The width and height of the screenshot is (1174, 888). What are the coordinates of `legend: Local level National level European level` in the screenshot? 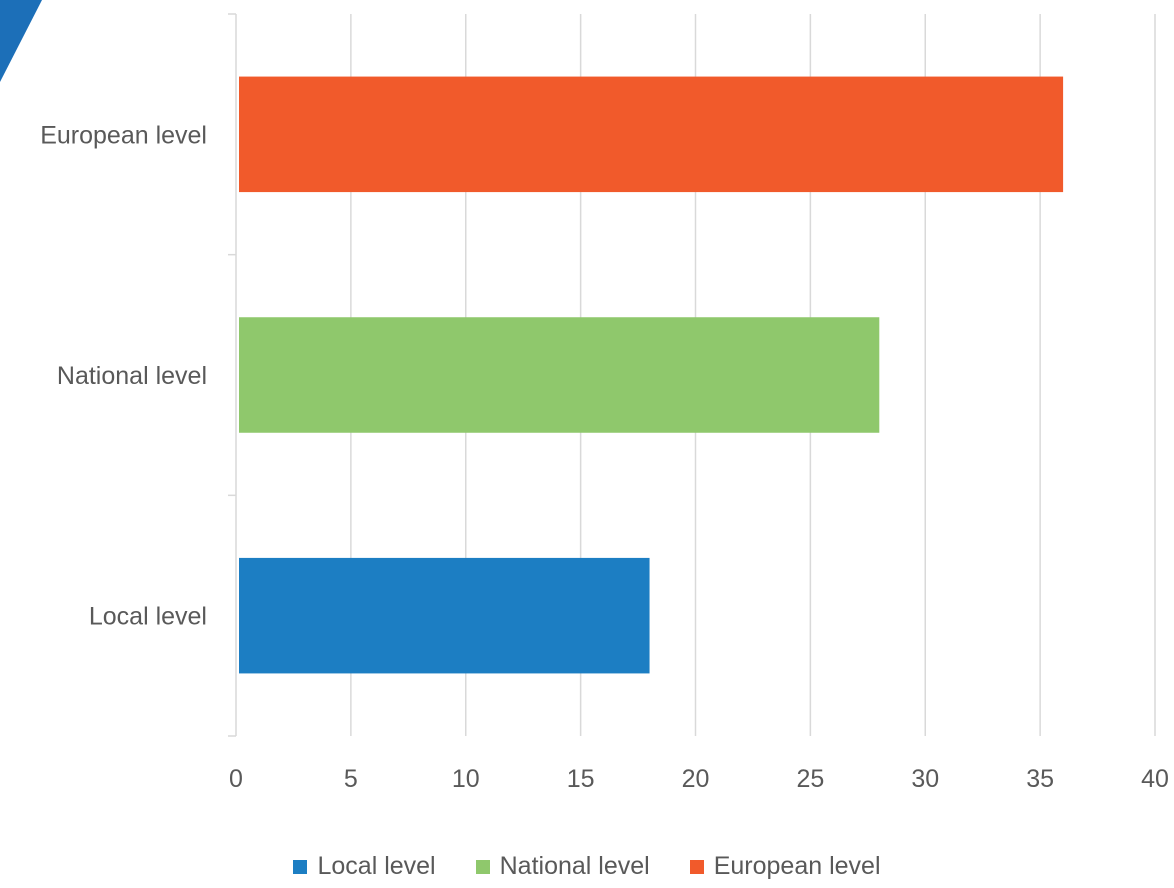 It's located at (587, 866).